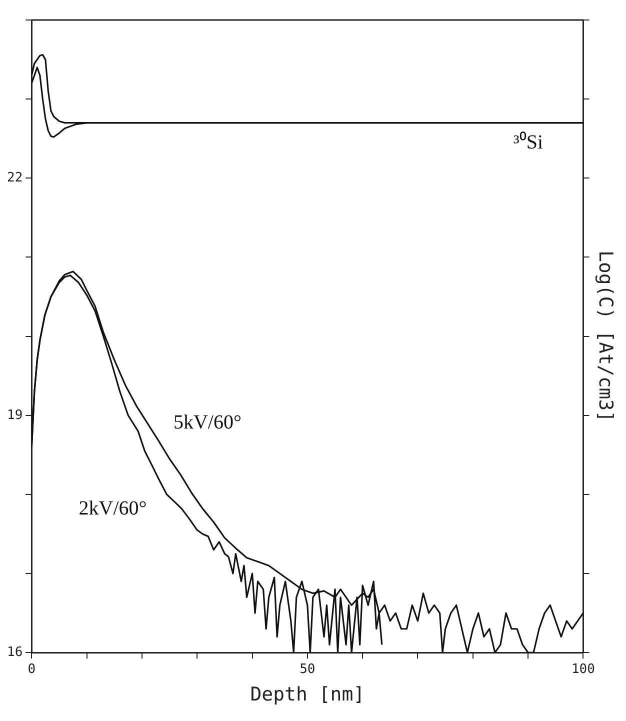  Describe the element at coordinates (14, 178) in the screenshot. I see `y-tick-label: 22` at that location.